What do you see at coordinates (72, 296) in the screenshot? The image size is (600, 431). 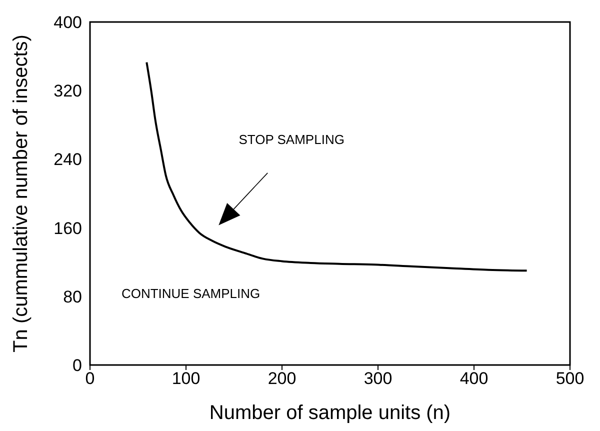 I see `y-tick-label: 80` at bounding box center [72, 296].